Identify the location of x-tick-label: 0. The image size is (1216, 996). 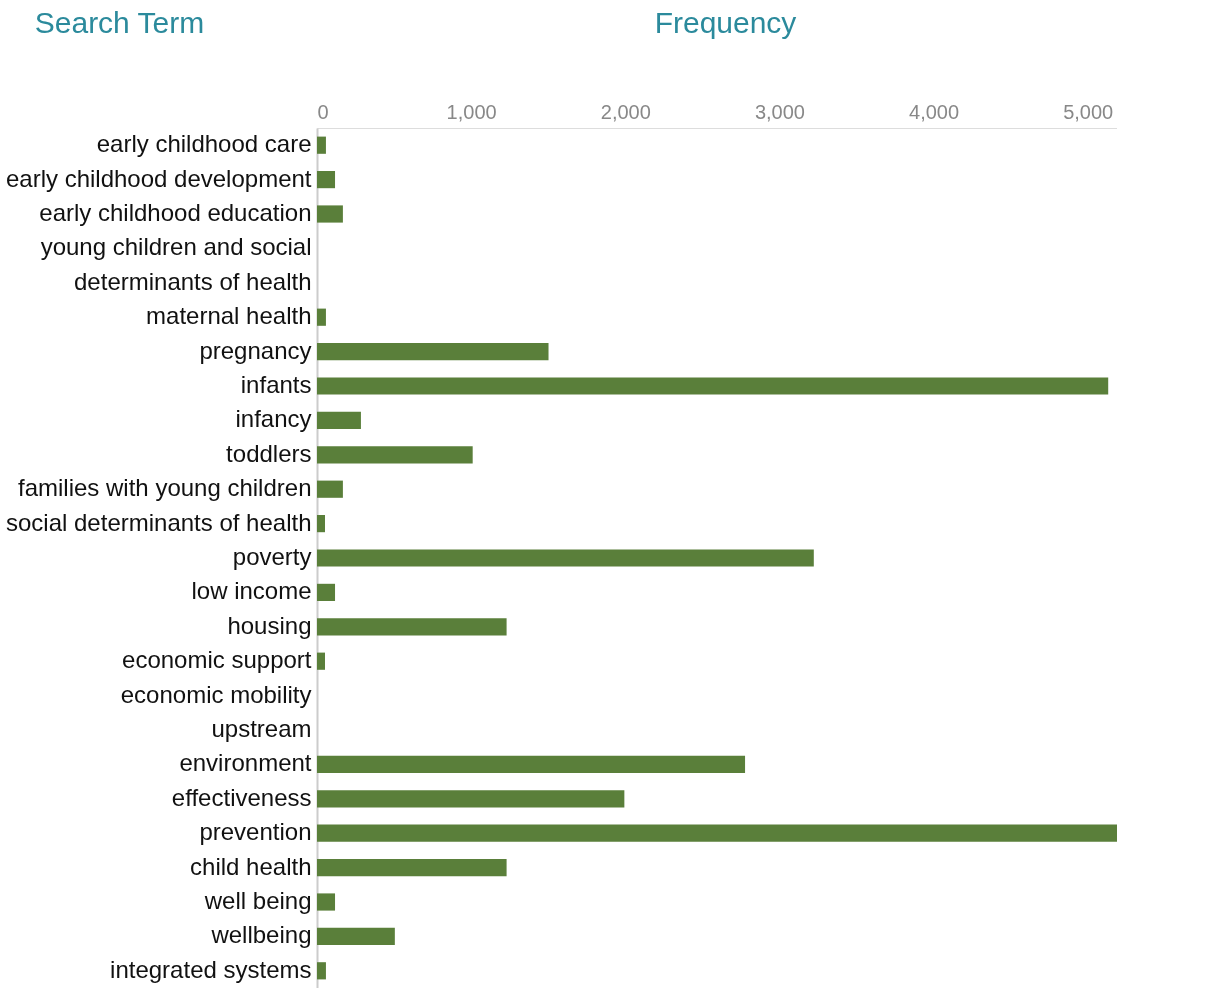
(323, 111).